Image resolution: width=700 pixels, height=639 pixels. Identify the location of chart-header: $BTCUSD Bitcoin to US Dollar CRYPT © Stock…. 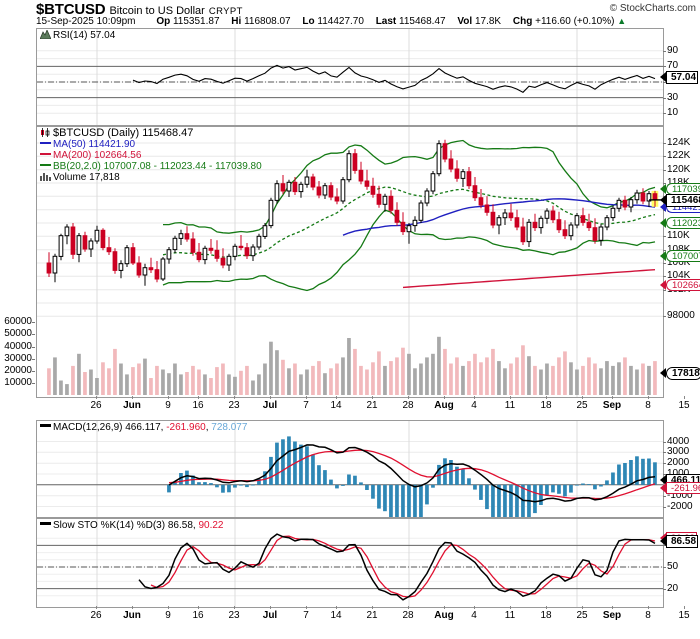
(350, 14).